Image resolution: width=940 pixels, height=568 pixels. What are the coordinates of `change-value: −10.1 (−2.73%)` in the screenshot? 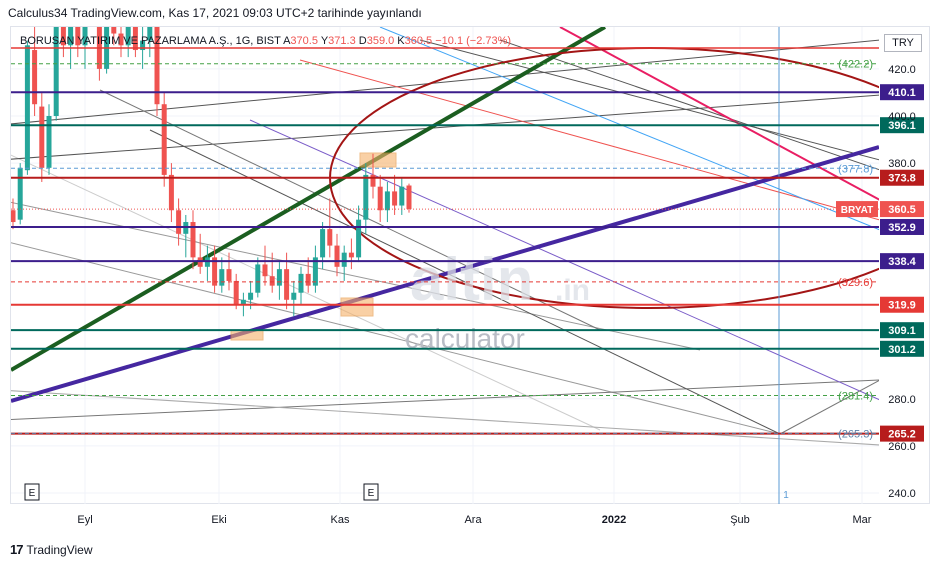 It's located at (473, 41).